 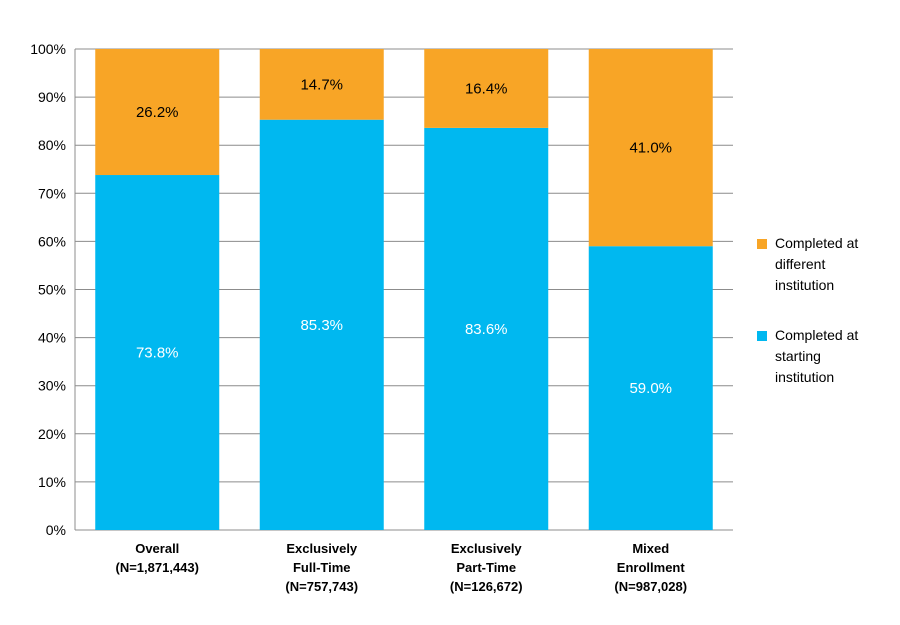 I want to click on y-tick-label: 60%, so click(x=52, y=241).